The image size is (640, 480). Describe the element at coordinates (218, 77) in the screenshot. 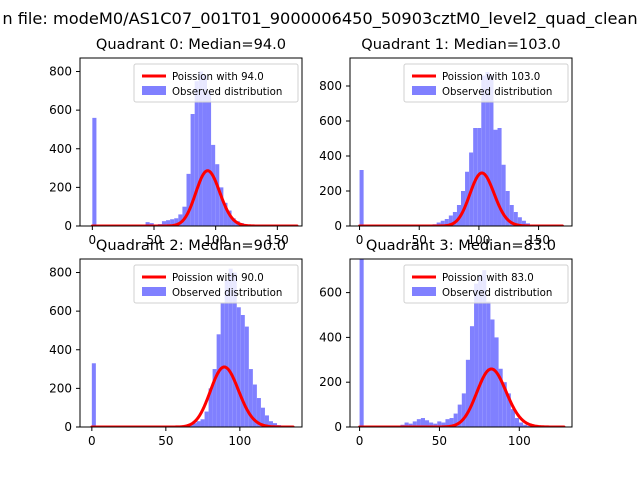

I see `legend-label-poisson: Poission with 94.0` at that location.